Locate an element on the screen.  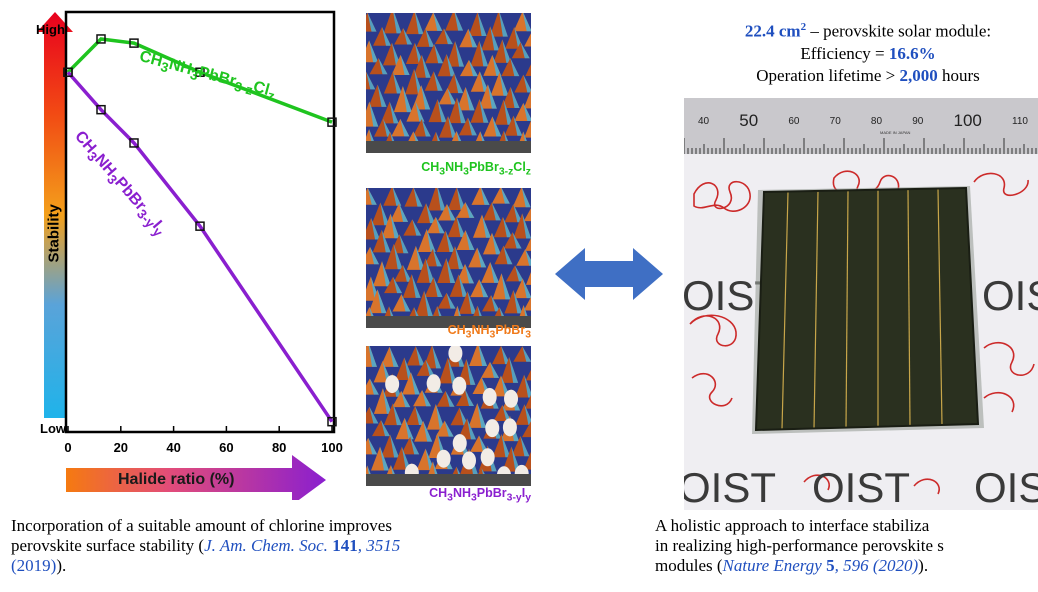
journal-link-nature-energy: Nature Energy is located at coordinates (772, 565).